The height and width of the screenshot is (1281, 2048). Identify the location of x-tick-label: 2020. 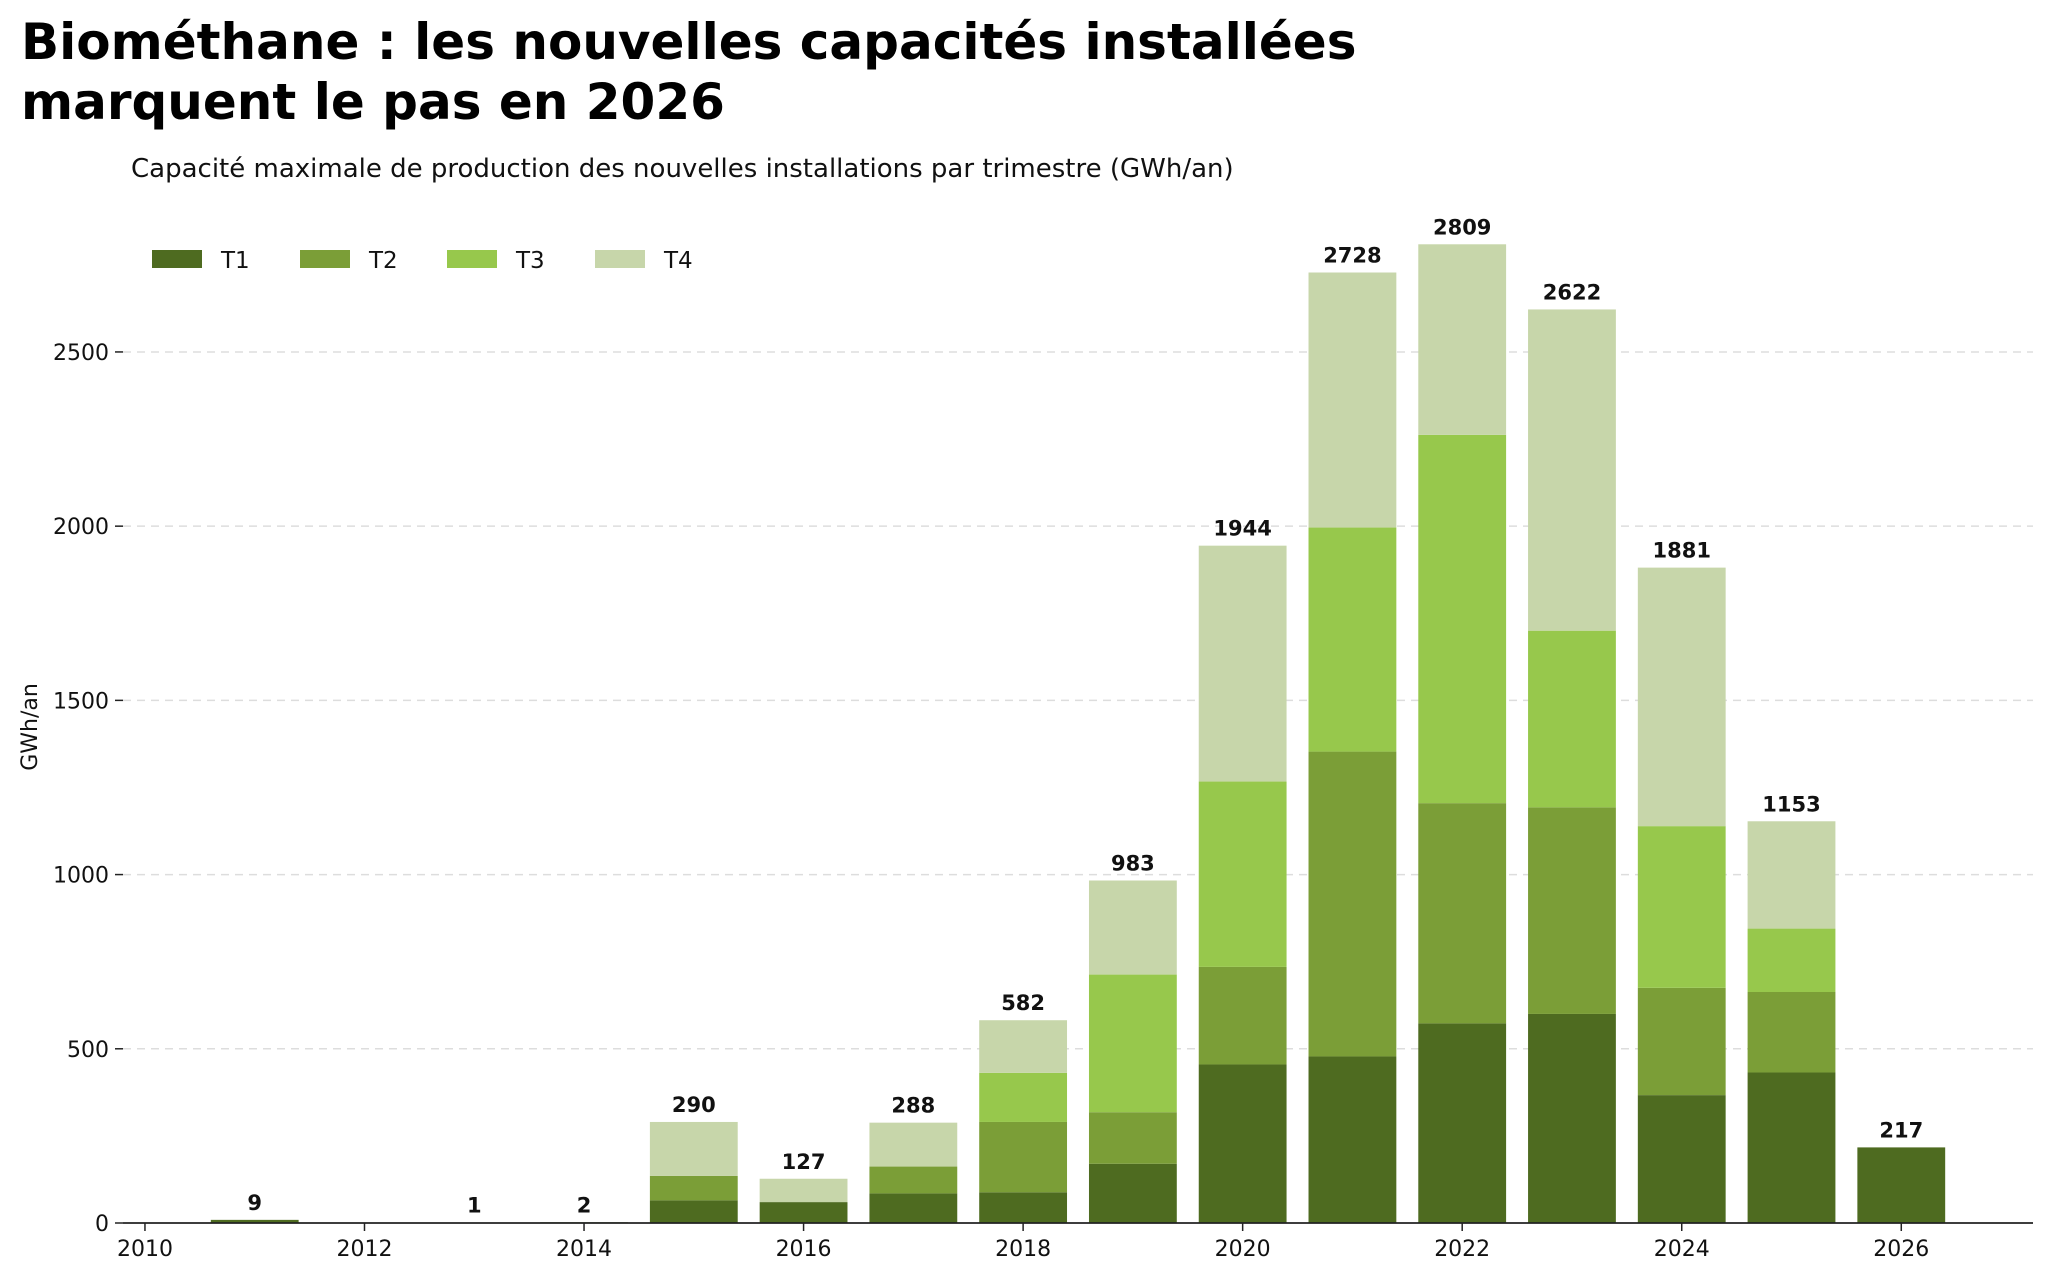
(1243, 1249).